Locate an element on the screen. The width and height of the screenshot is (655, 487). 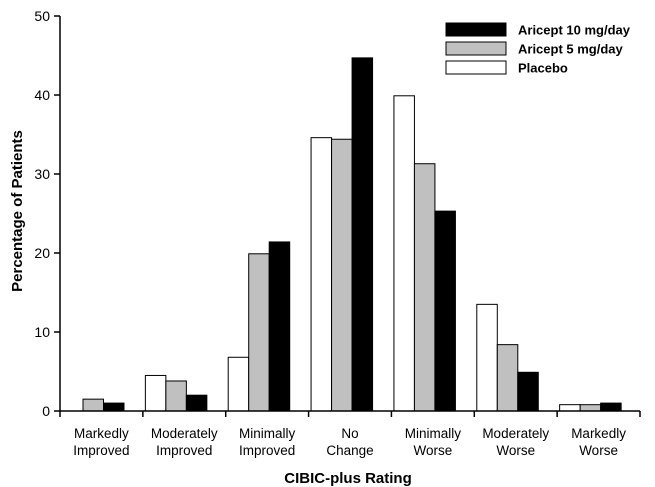
y-tick-label: 10 is located at coordinates (42, 332).